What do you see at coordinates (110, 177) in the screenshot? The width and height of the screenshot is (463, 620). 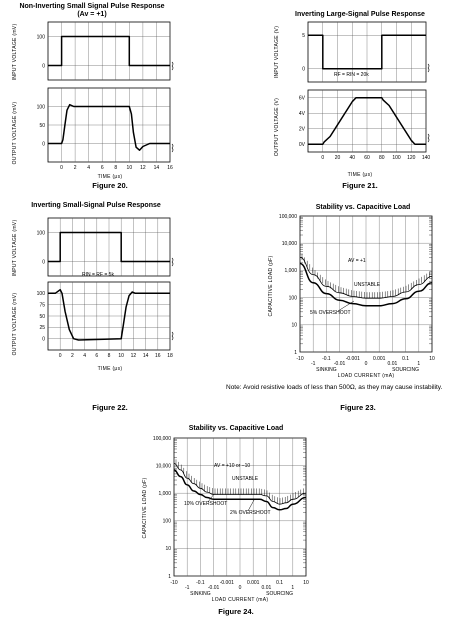 I see `fig20-xlabel: TIME (μs)` at bounding box center [110, 177].